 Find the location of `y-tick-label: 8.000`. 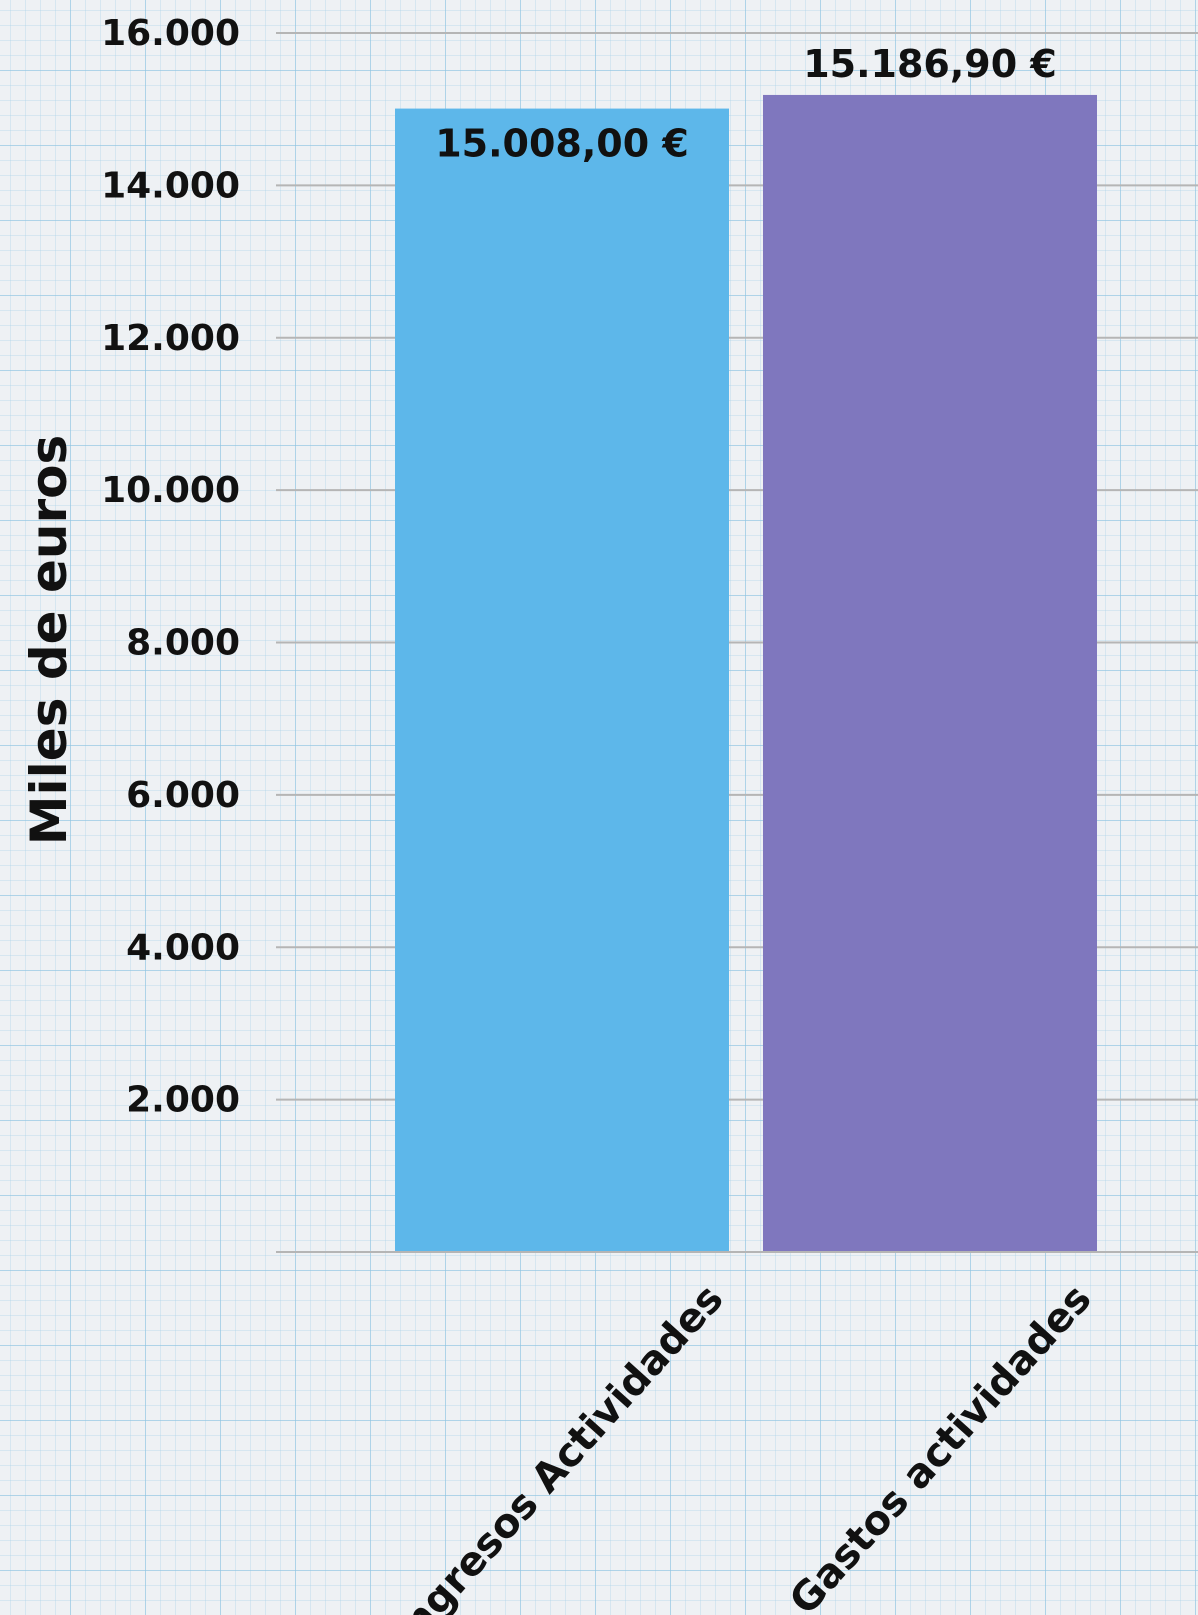

y-tick-label: 8.000 is located at coordinates (183, 643).